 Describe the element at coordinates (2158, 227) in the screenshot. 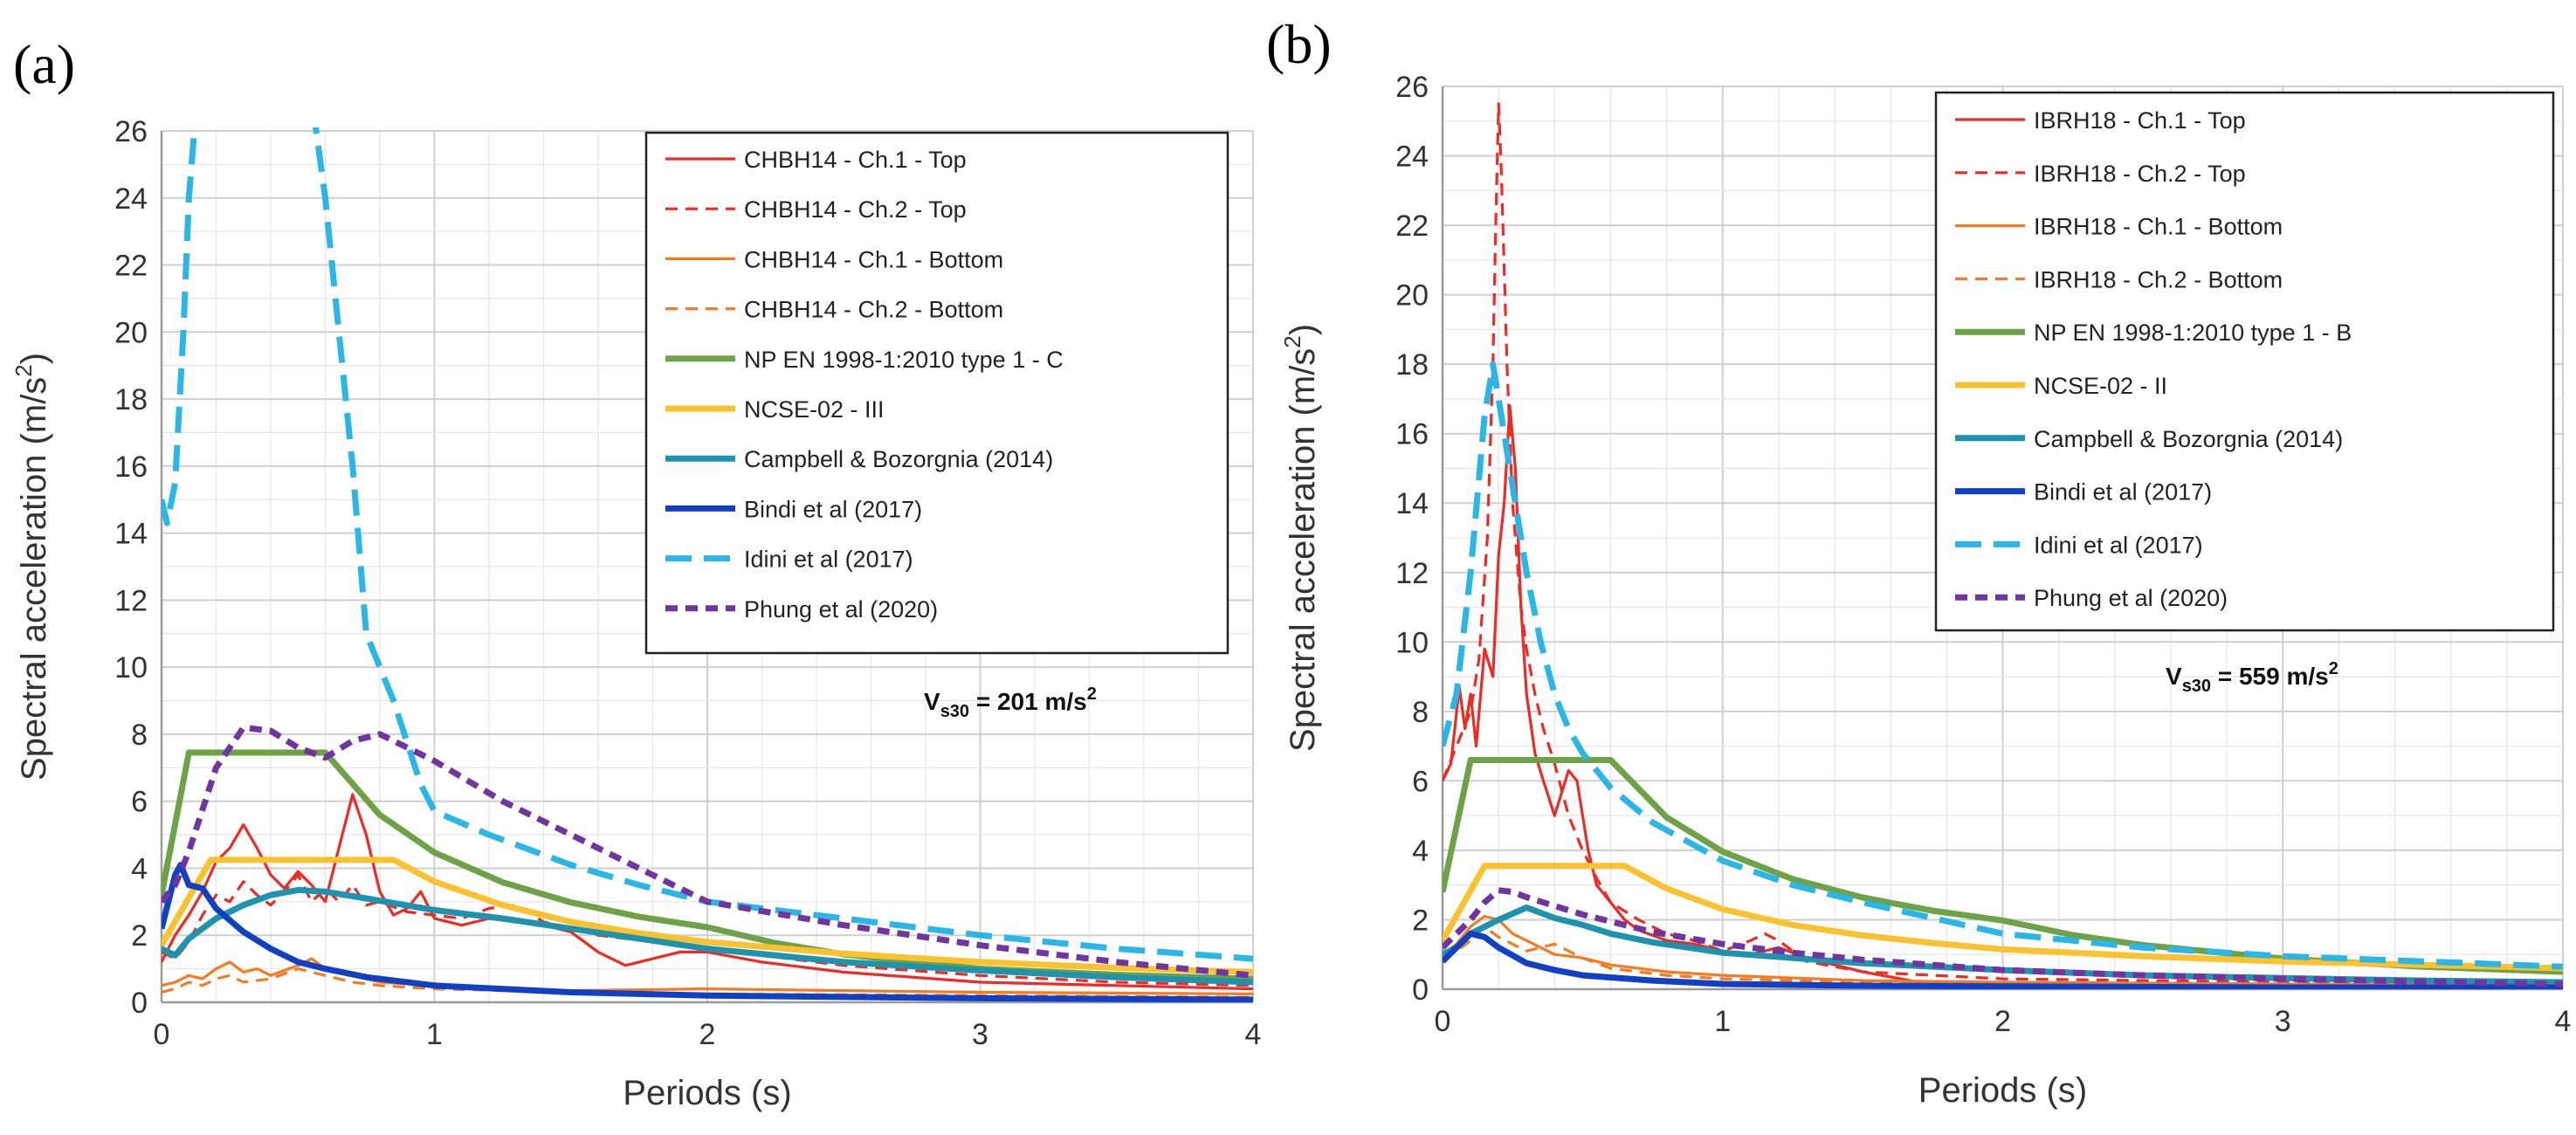

I see `legend-label: IBRH18 - Ch.1 - Bottom` at that location.